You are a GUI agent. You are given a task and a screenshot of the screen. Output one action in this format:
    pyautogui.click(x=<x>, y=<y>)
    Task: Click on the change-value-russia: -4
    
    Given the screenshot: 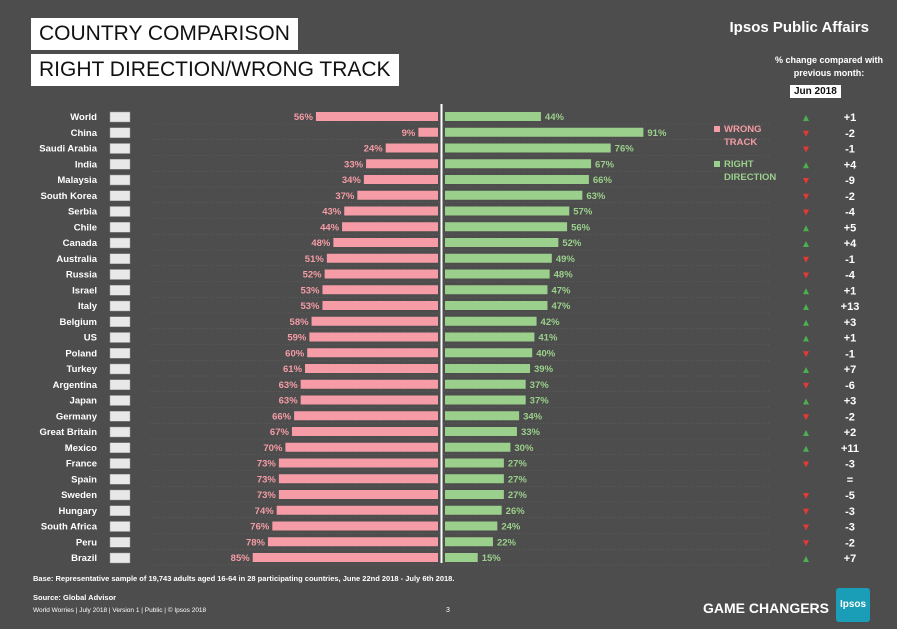 What is the action you would take?
    pyautogui.click(x=850, y=276)
    